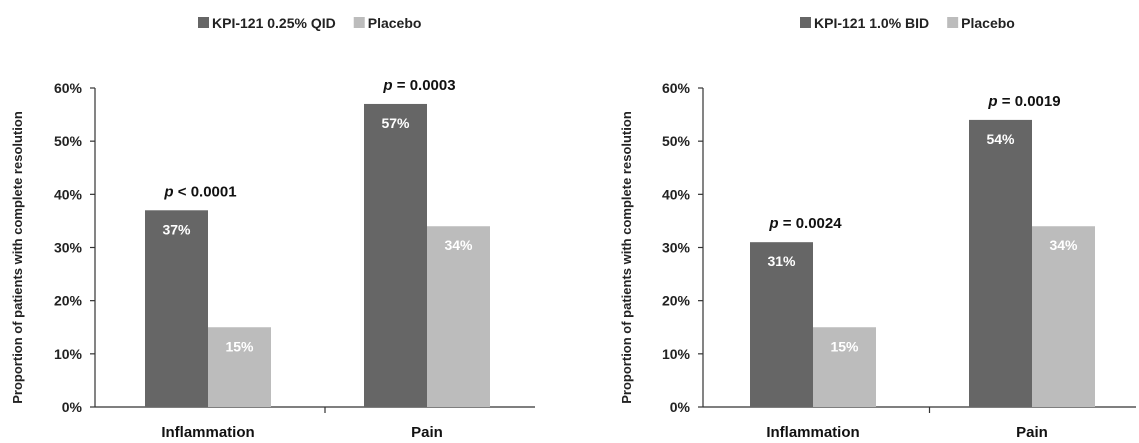  What do you see at coordinates (1000, 139) in the screenshot?
I see `bar-value-label: 54%` at bounding box center [1000, 139].